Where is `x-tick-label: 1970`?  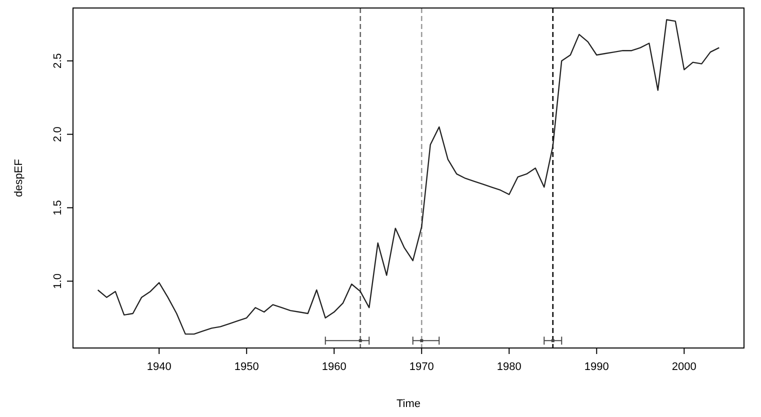
x-tick-label: 1970 is located at coordinates (421, 367).